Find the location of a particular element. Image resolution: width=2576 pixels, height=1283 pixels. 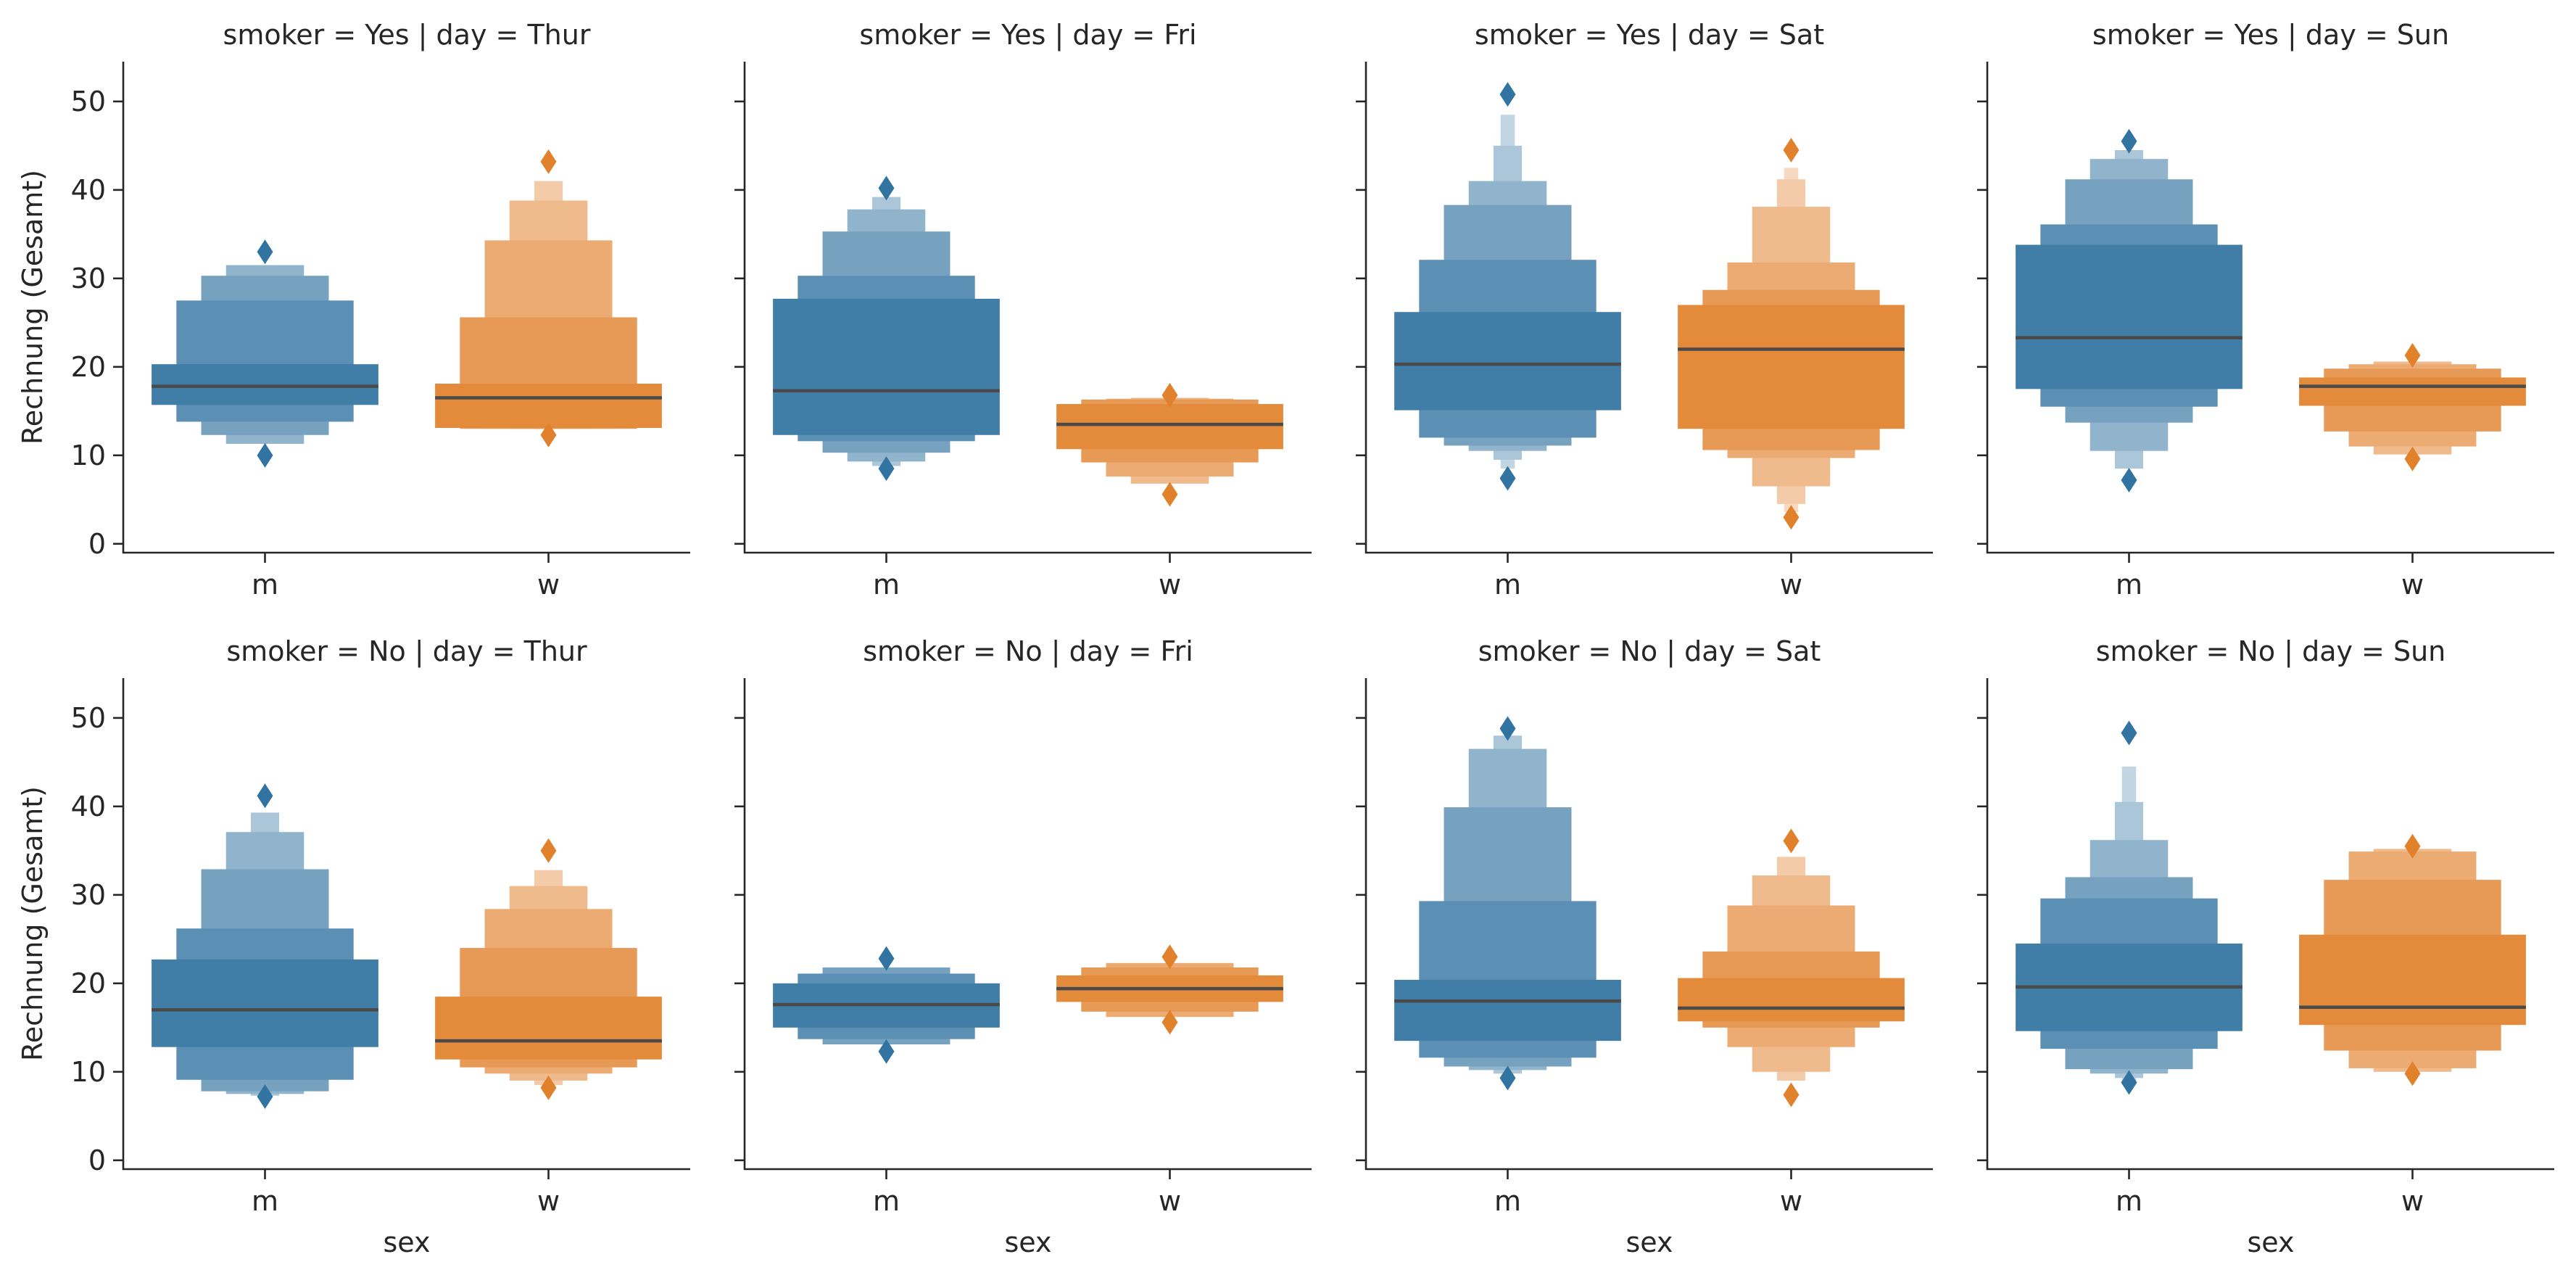

panel-title: smoker = No | day = Sat is located at coordinates (1649, 651).